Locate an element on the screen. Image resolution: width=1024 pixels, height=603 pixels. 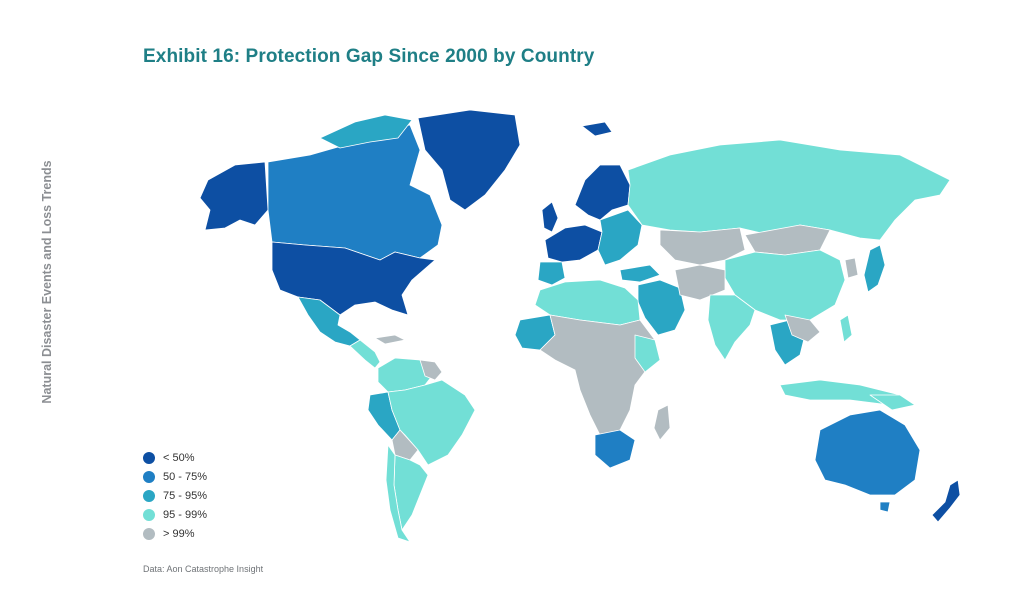
legend-label: < 50% is located at coordinates (179, 457).